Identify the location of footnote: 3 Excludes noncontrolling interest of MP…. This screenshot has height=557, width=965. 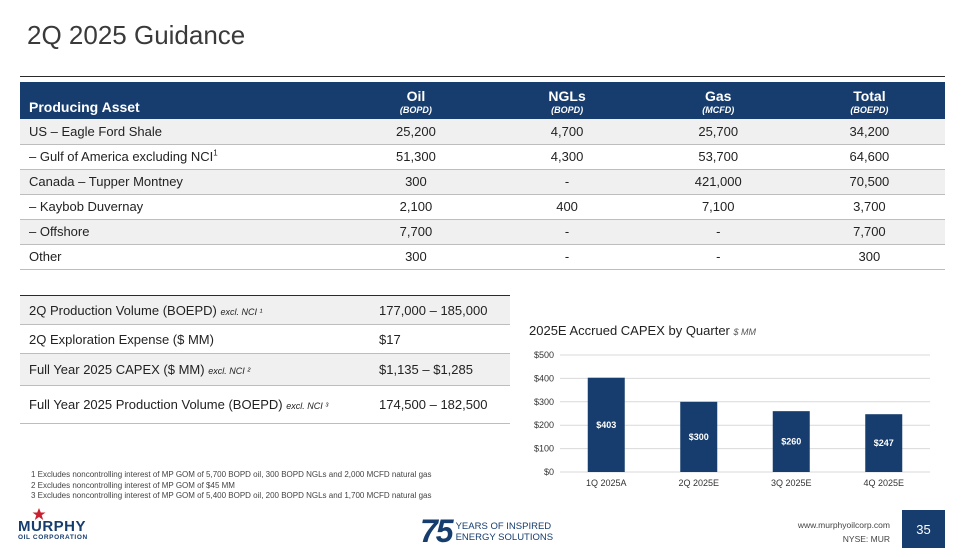
(231, 496).